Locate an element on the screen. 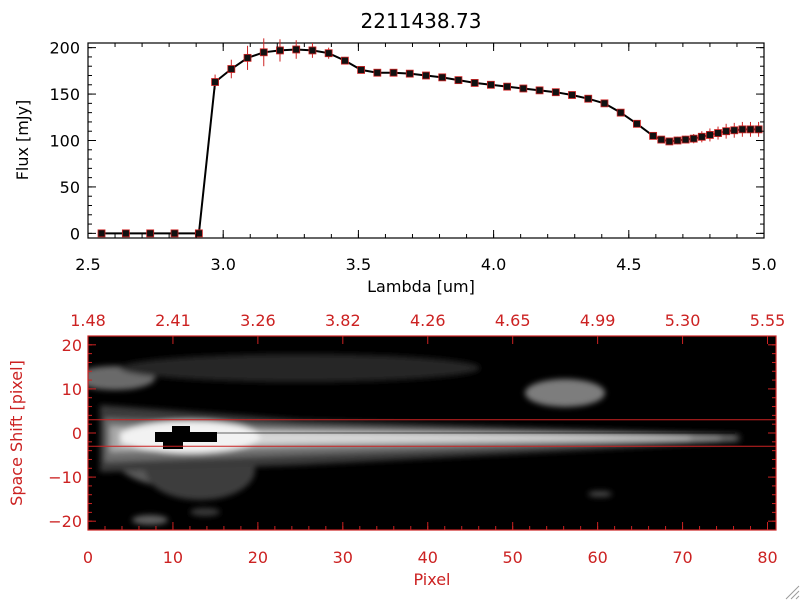 This screenshot has width=800, height=600. x-axis-label: Lambda [um] is located at coordinates (421, 286).